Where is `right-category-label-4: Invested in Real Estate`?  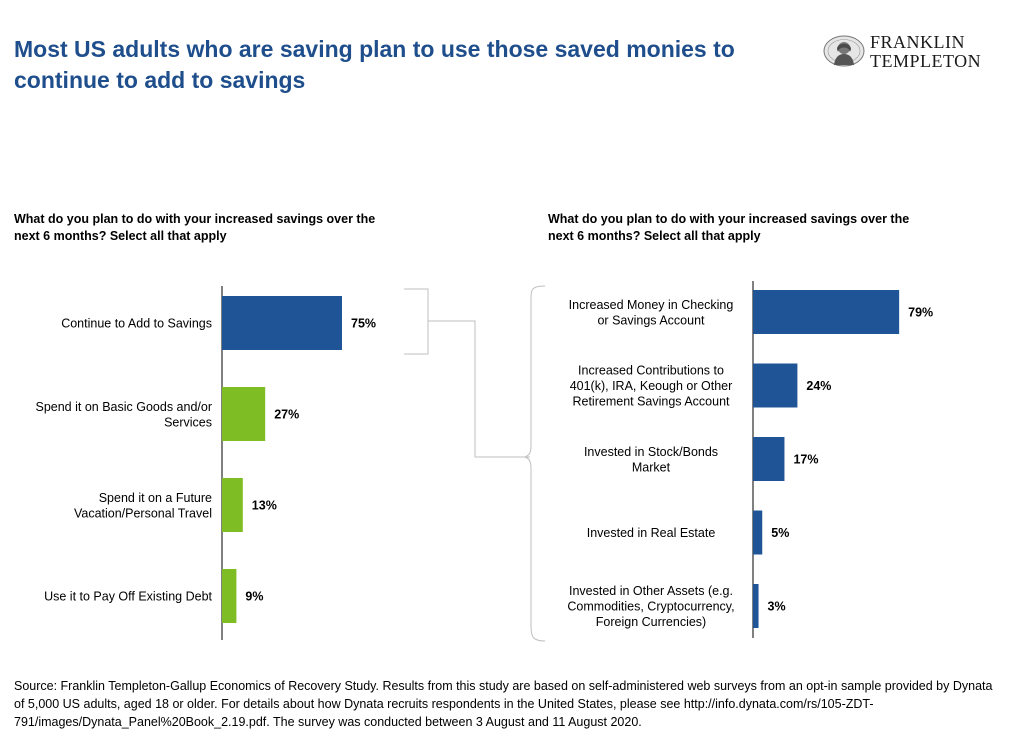
right-category-label-4: Invested in Real Estate is located at coordinates (651, 533).